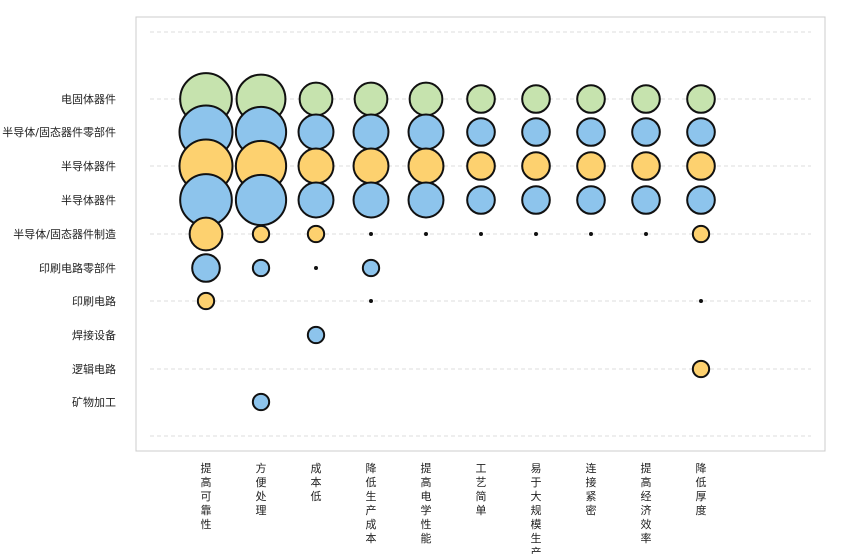  Describe the element at coordinates (94, 335) in the screenshot. I see `y-tick-label: 焊接设备` at that location.